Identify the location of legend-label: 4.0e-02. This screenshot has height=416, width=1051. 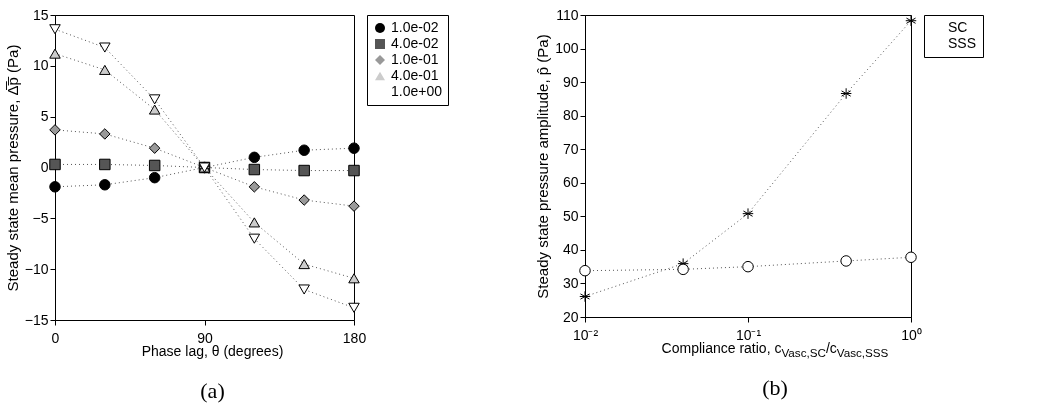
(415, 43).